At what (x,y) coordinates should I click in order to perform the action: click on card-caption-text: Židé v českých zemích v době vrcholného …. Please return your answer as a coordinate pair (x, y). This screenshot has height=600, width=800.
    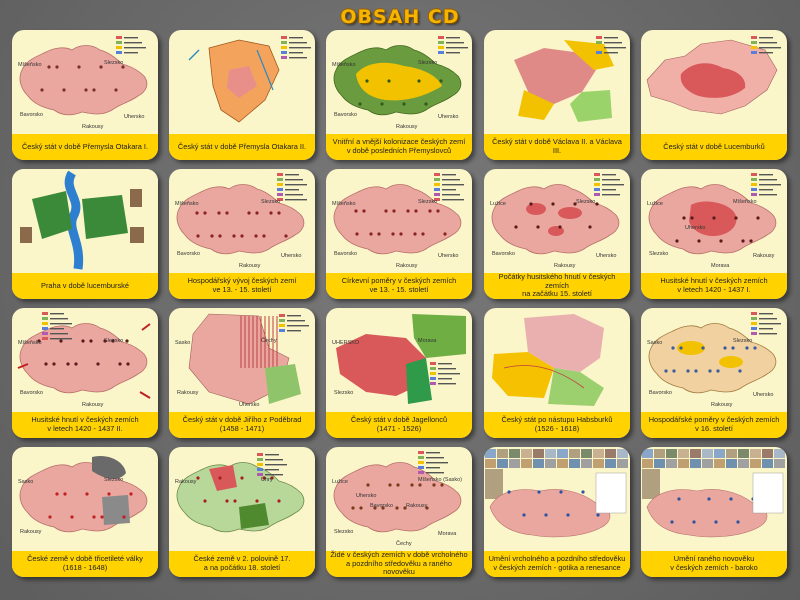
    Looking at the image, I should click on (399, 563).